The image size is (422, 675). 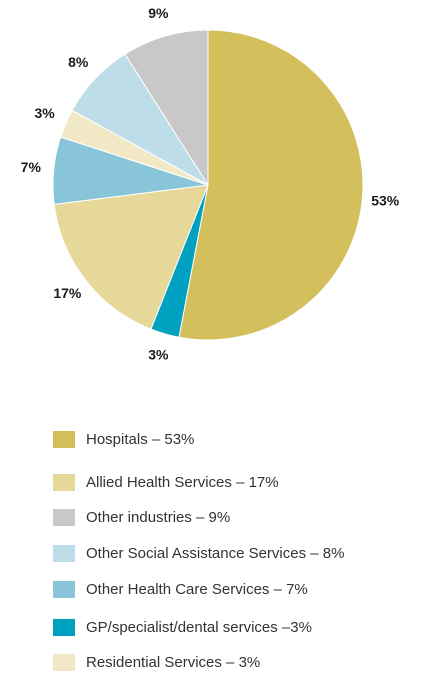 What do you see at coordinates (158, 517) in the screenshot?
I see `legend-label: Other industries – 9%` at bounding box center [158, 517].